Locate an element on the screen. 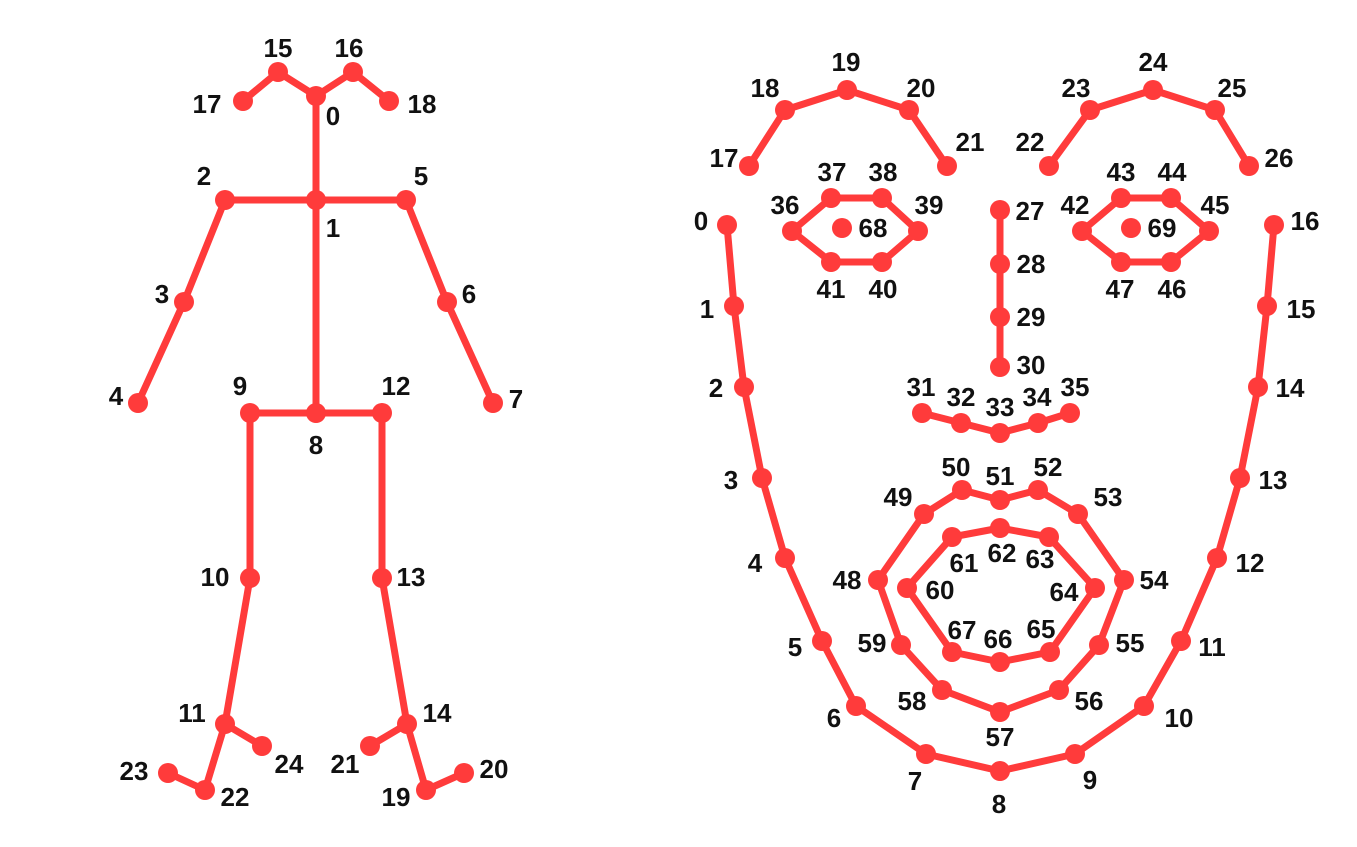  body-label-24: 24 is located at coordinates (289, 764).